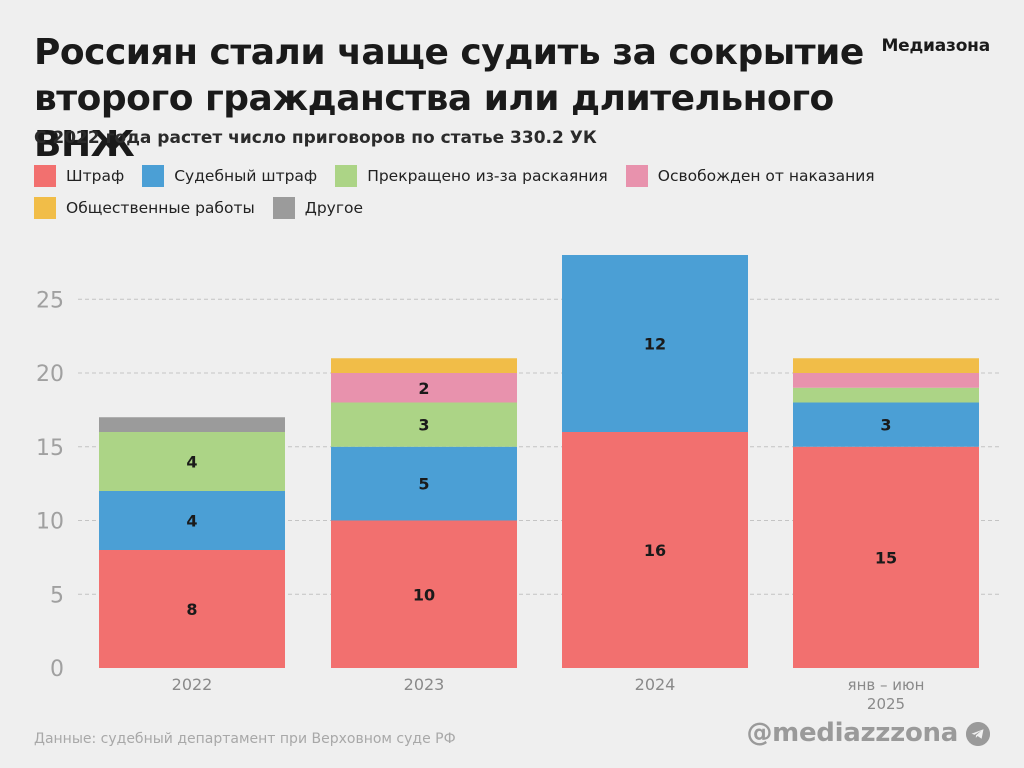 The image size is (1024, 768). I want to click on y-tick-label: 5, so click(57, 595).